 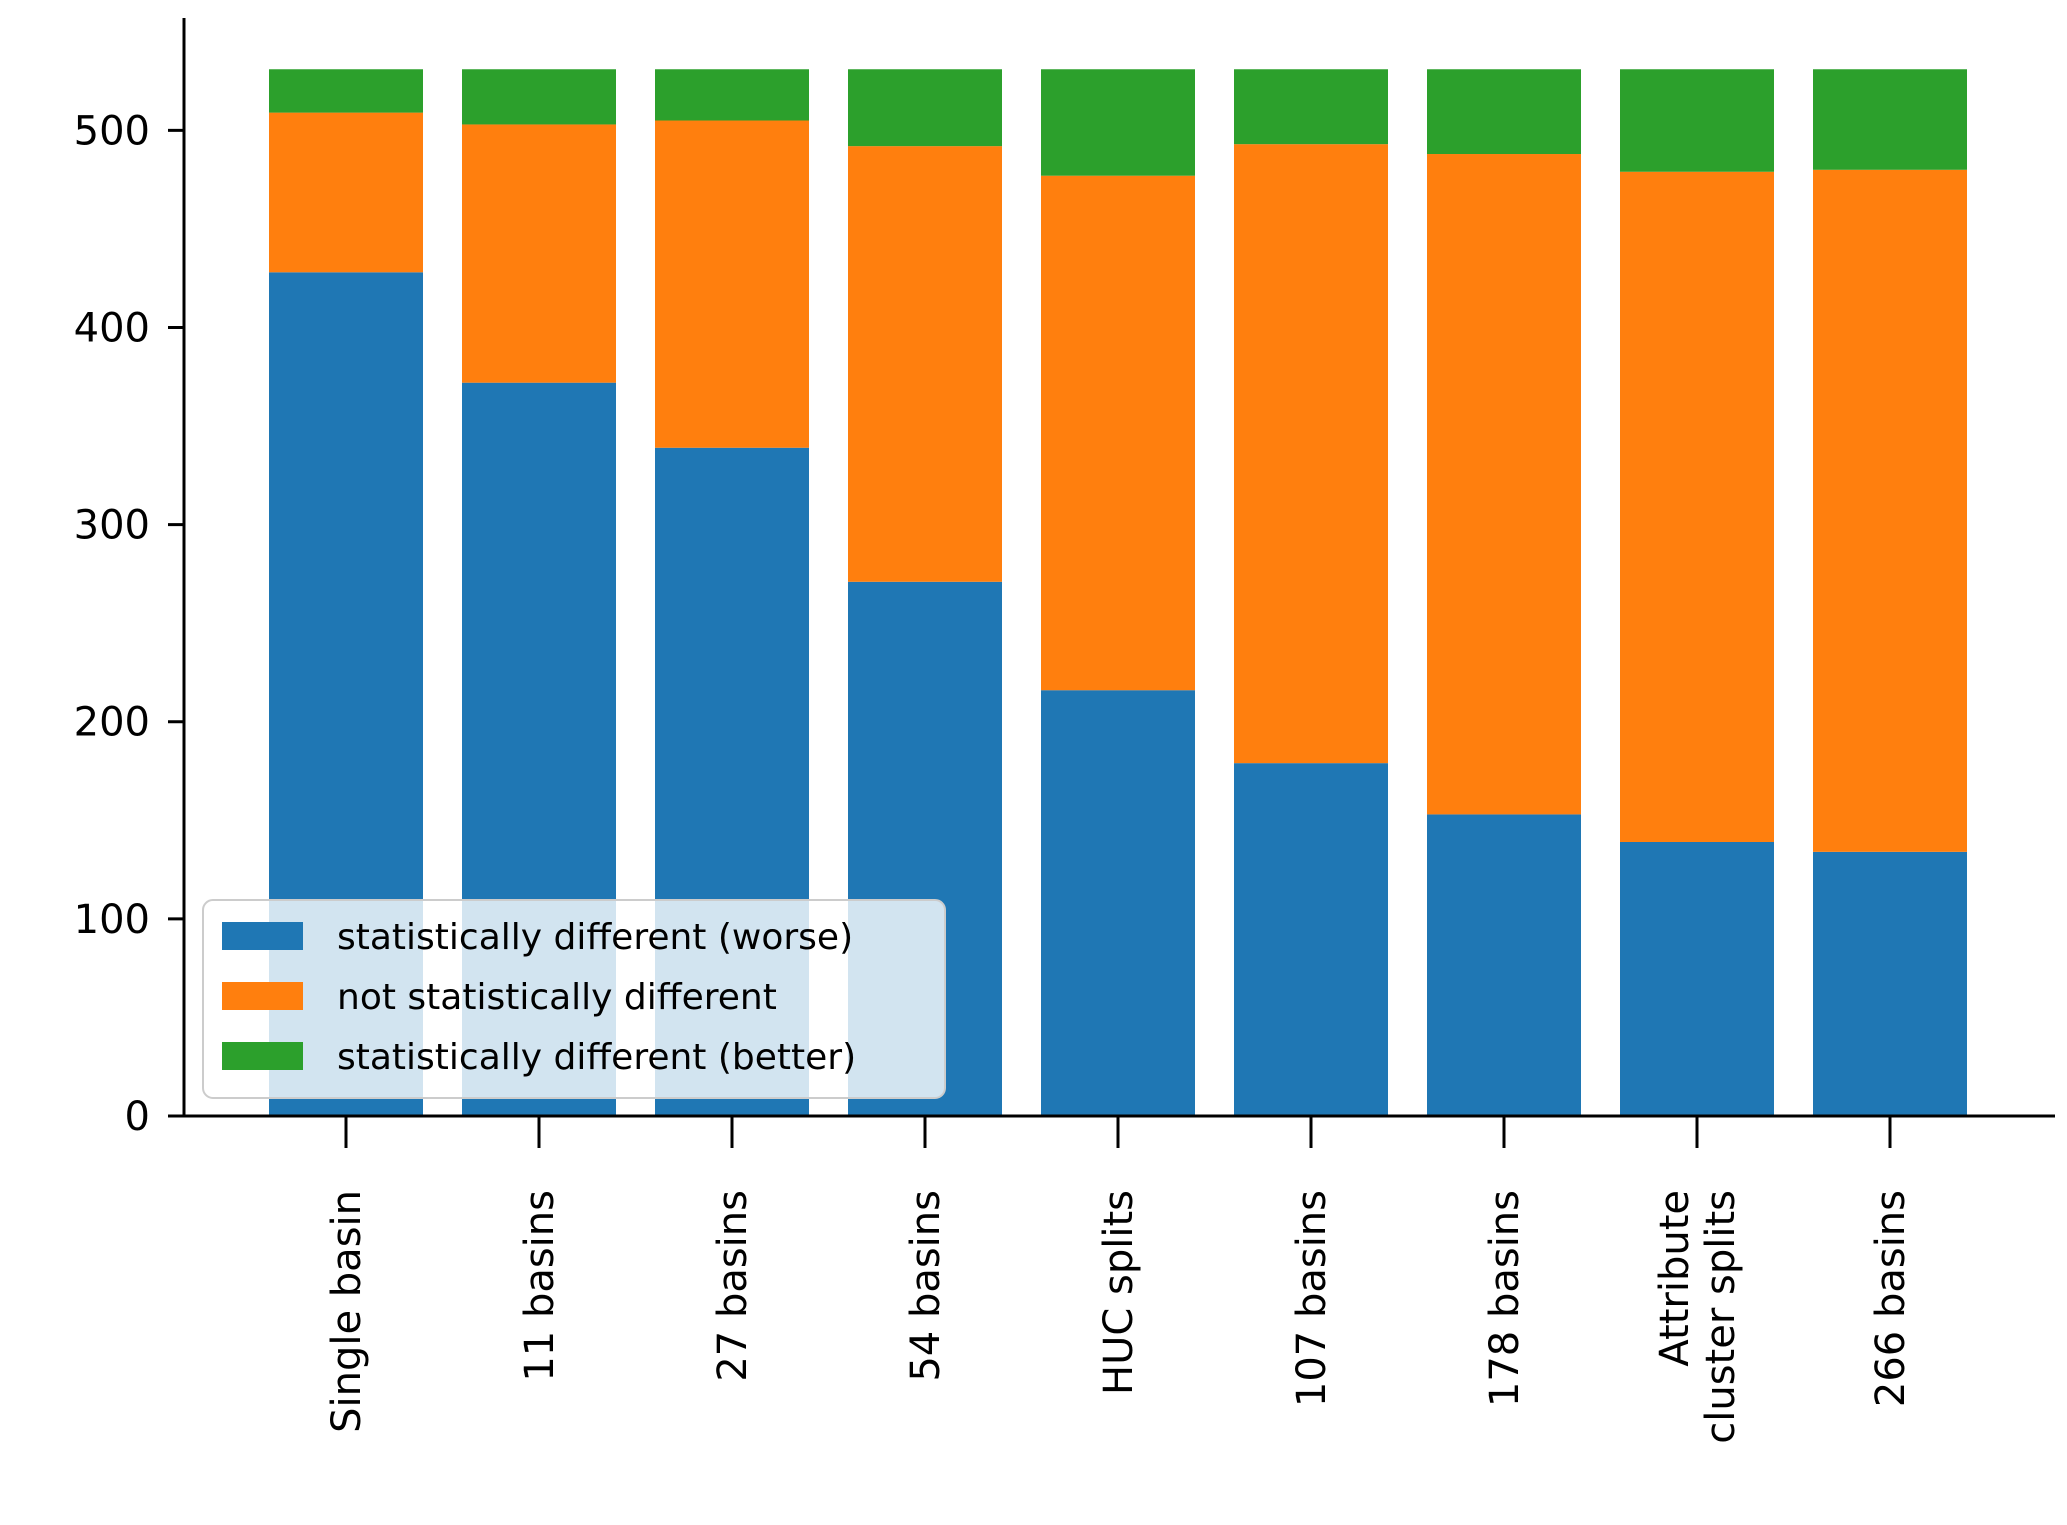 I want to click on legend-box, so click(x=574, y=999).